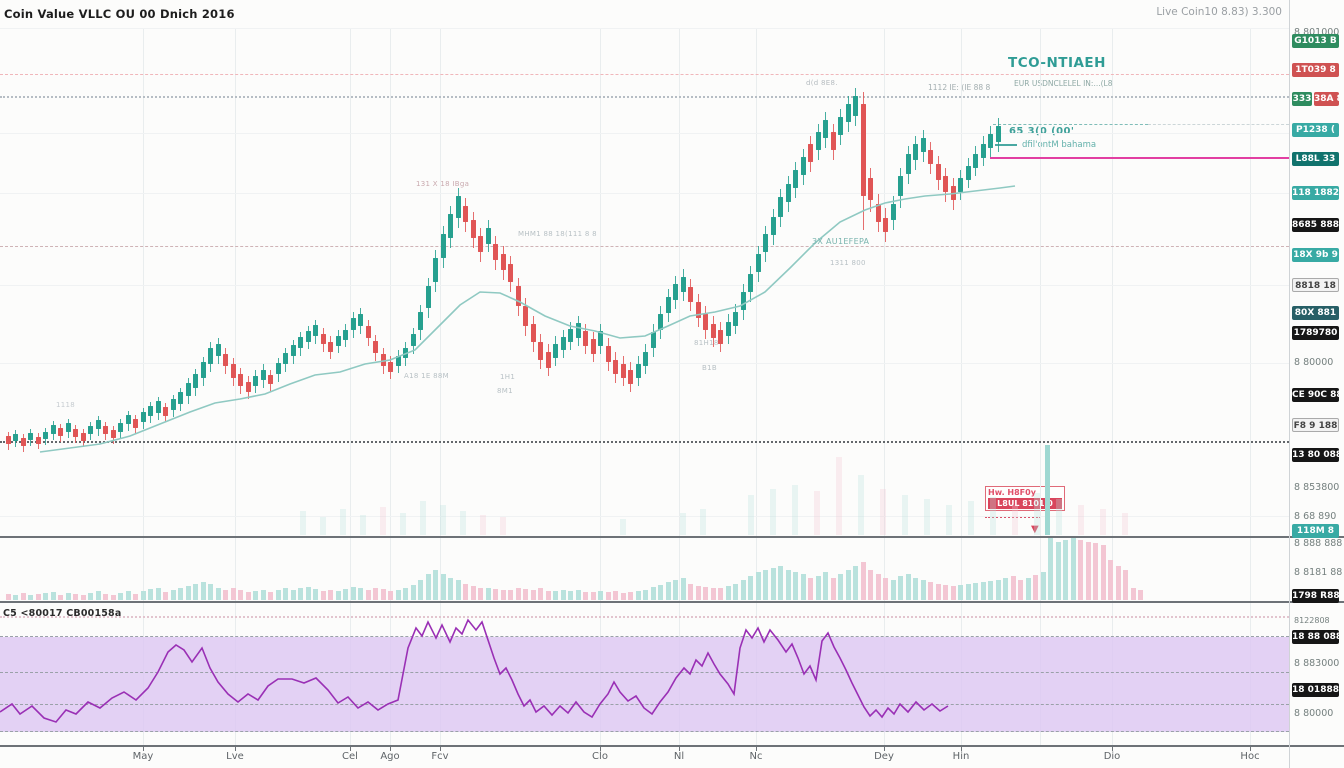  Describe the element at coordinates (390, 756) in the screenshot. I see `time-axis-label: Ago` at that location.